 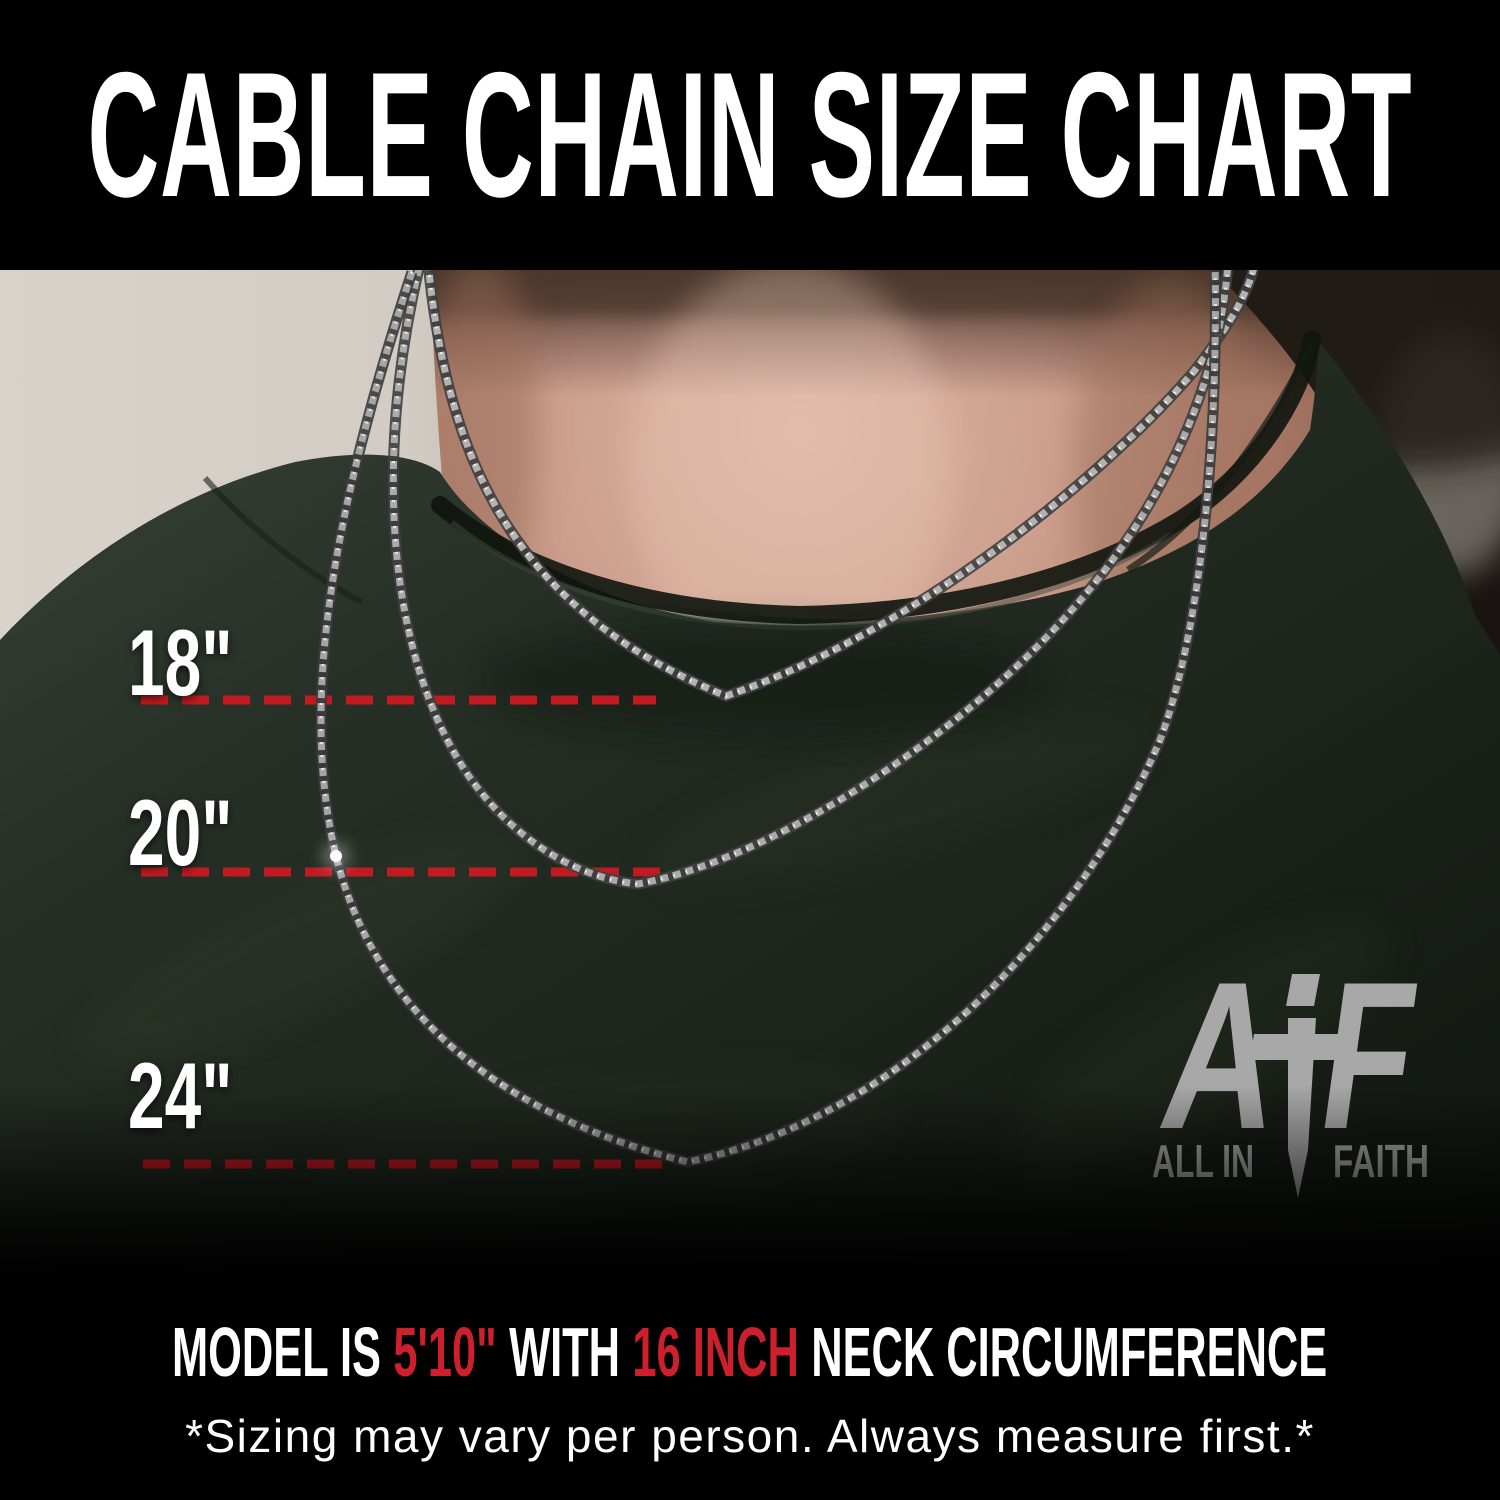 I want to click on model-info-text: MODEL IS, so click(x=277, y=1352).